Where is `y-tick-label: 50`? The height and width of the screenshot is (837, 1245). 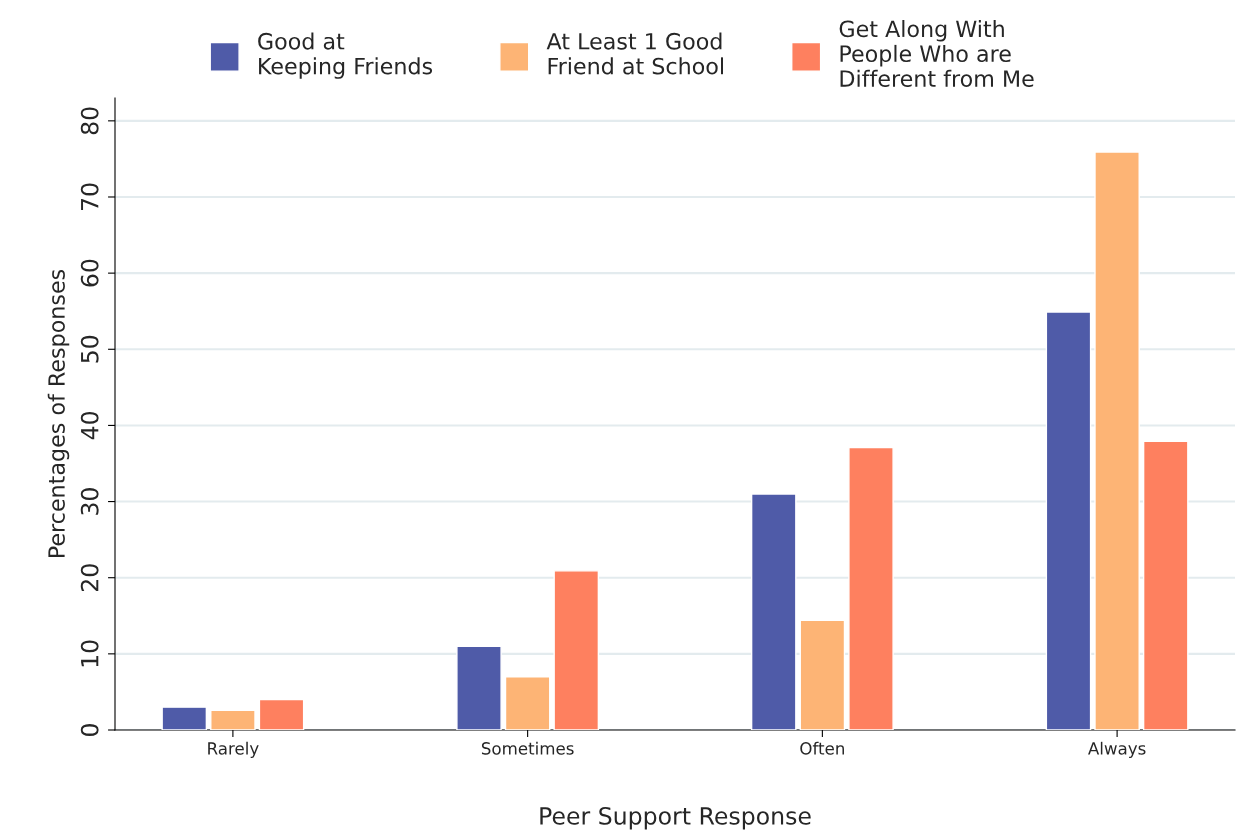 y-tick-label: 50 is located at coordinates (89, 349).